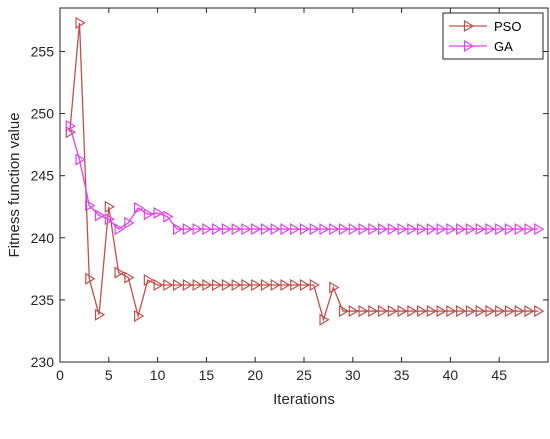  What do you see at coordinates (469, 46) in the screenshot?
I see `legend-swatch-marker` at bounding box center [469, 46].